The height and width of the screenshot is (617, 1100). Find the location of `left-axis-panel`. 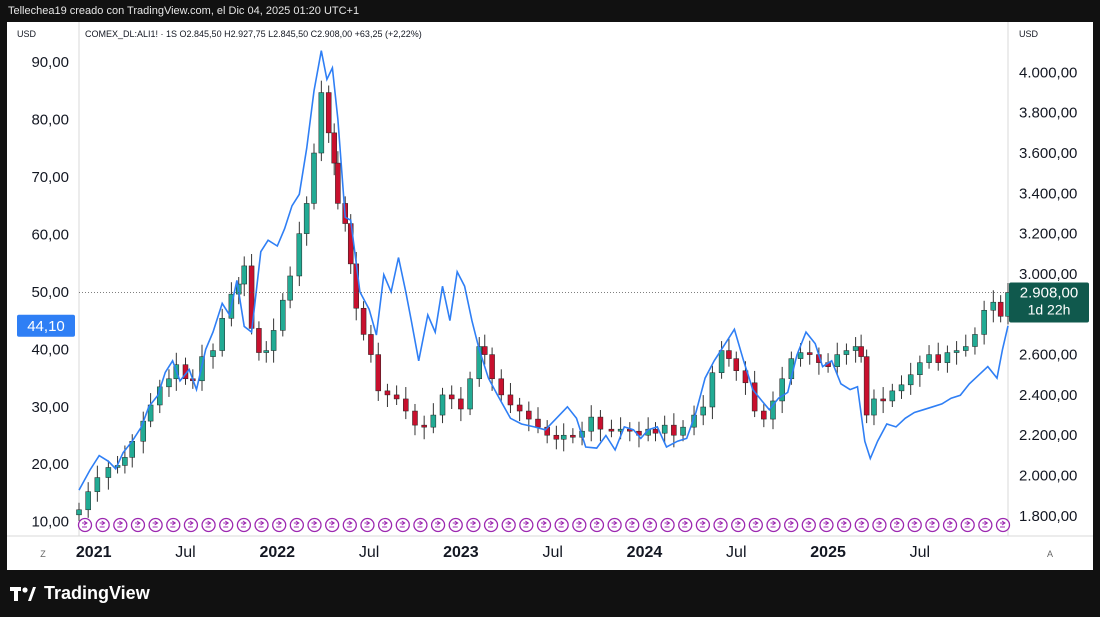

left-axis-panel is located at coordinates (43, 279).